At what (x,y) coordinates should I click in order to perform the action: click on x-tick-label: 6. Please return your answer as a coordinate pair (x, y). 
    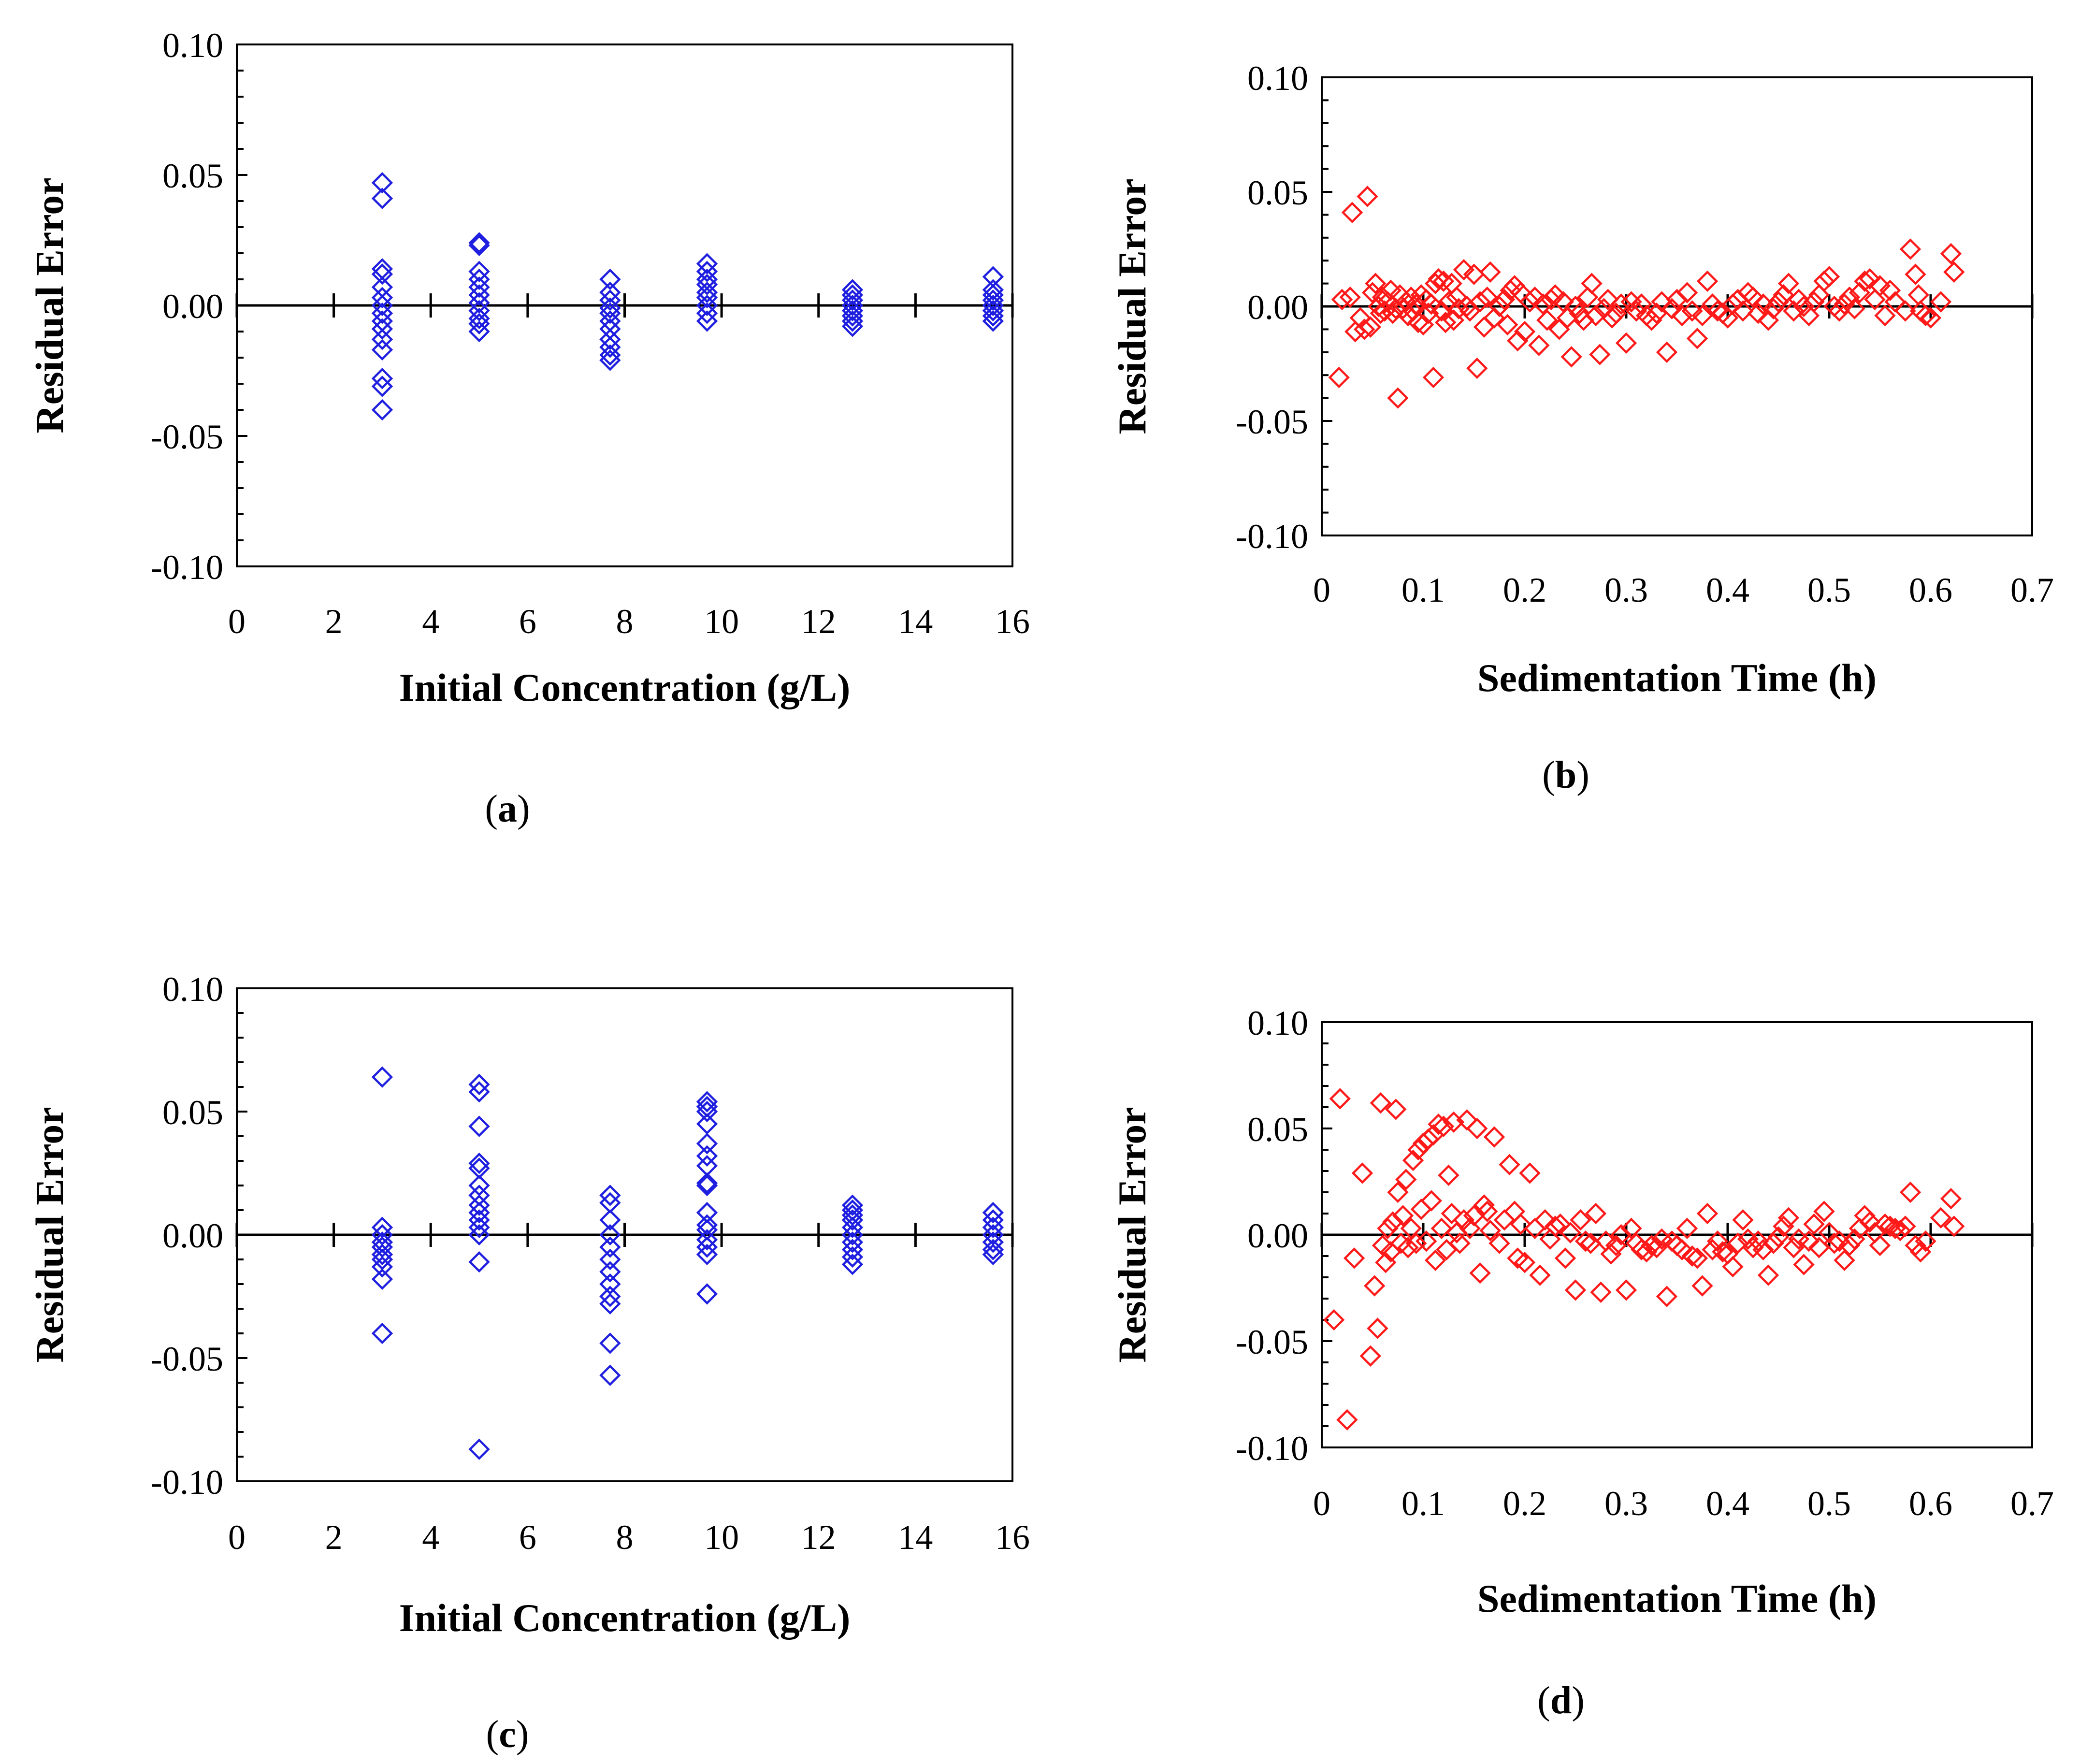
    Looking at the image, I should click on (528, 621).